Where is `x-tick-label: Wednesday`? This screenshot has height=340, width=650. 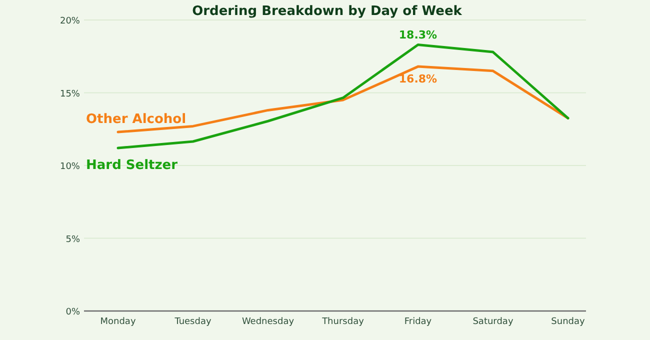 x-tick-label: Wednesday is located at coordinates (268, 322).